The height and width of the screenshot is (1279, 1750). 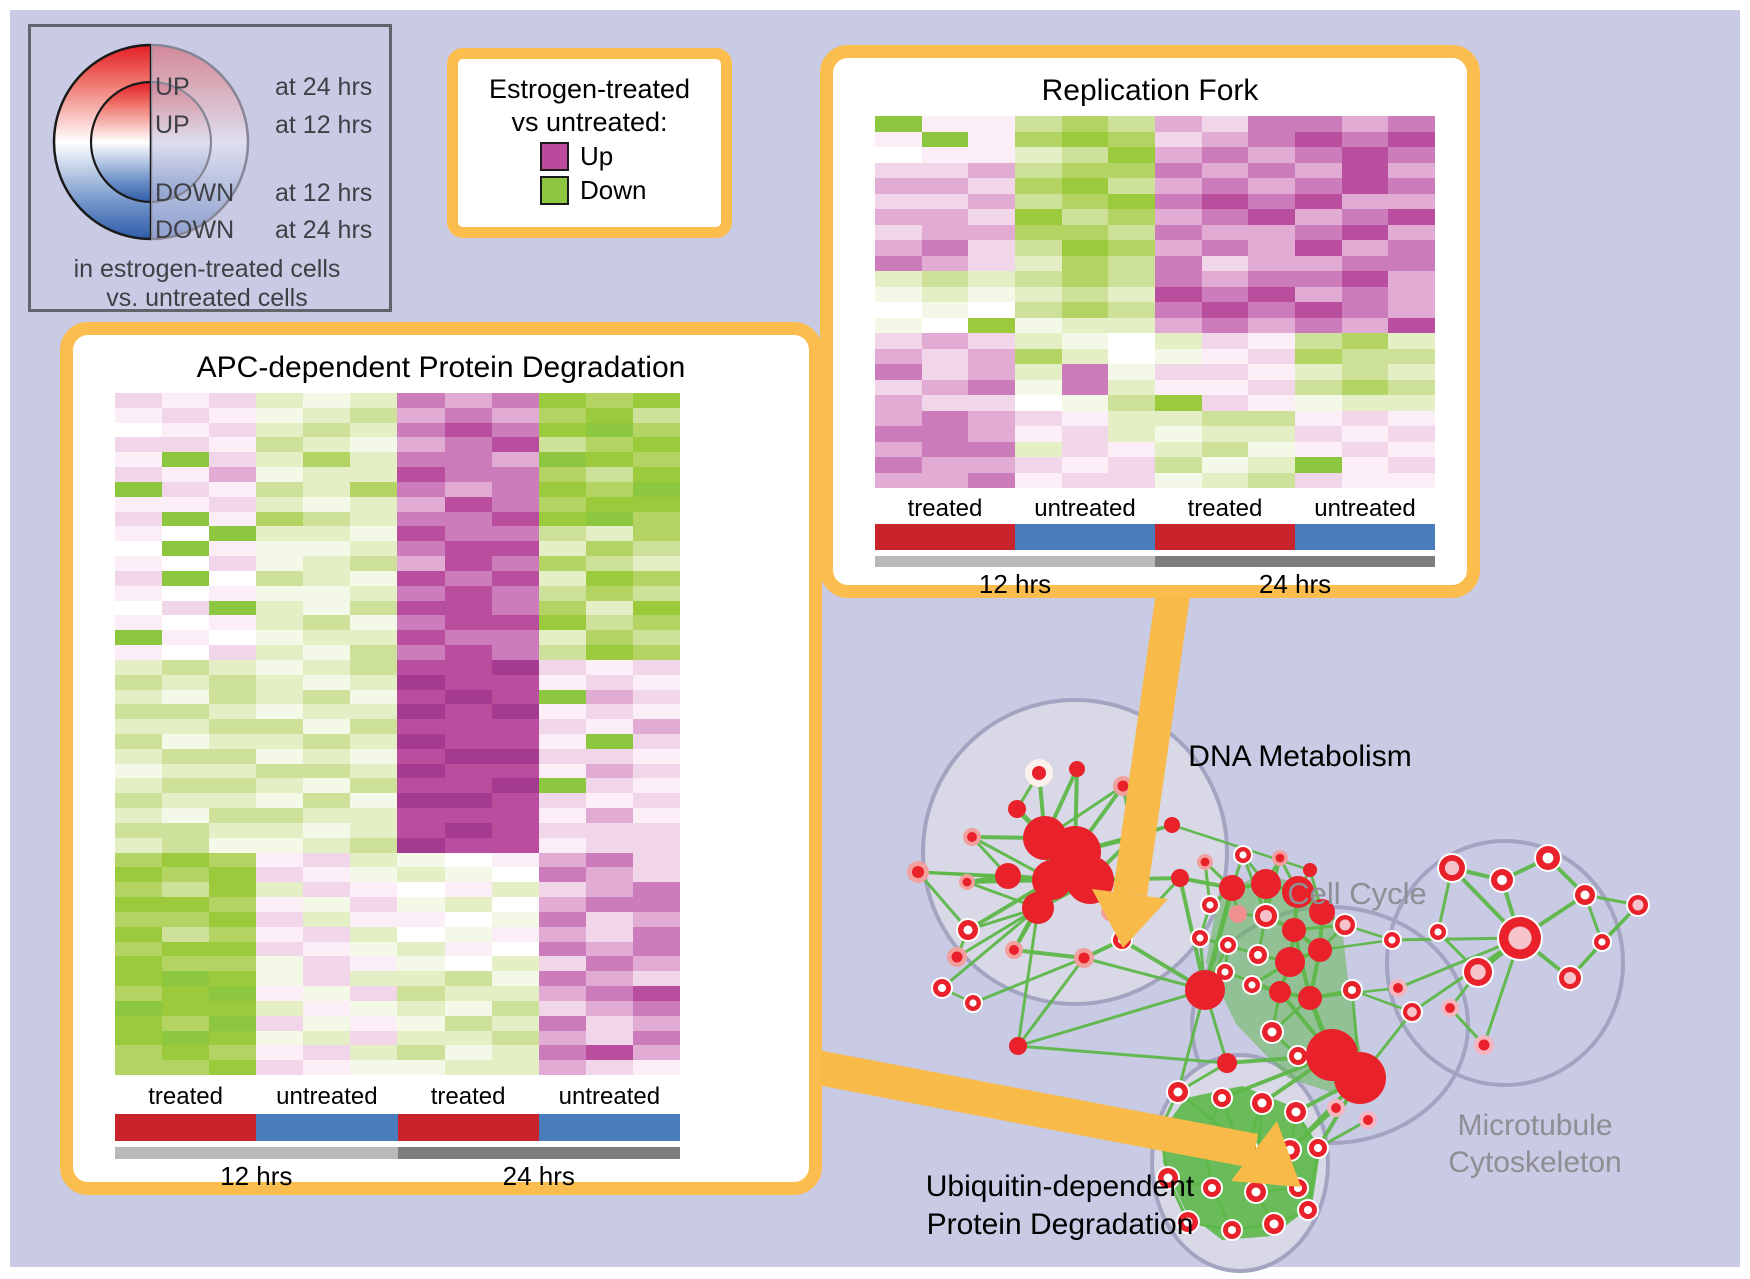 I want to click on up-color-swatch, so click(x=554, y=156).